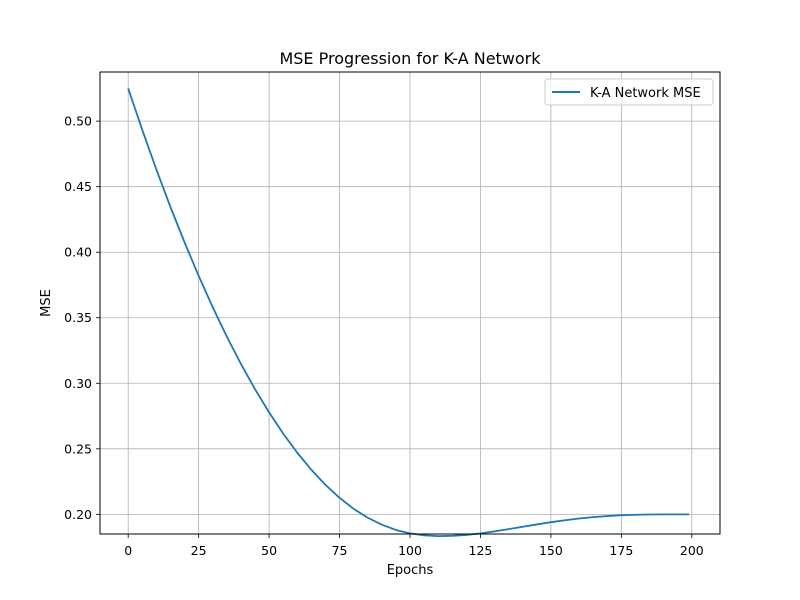 The width and height of the screenshot is (800, 600). What do you see at coordinates (410, 58) in the screenshot?
I see `chart-title: MSE Progression for K-A Network` at bounding box center [410, 58].